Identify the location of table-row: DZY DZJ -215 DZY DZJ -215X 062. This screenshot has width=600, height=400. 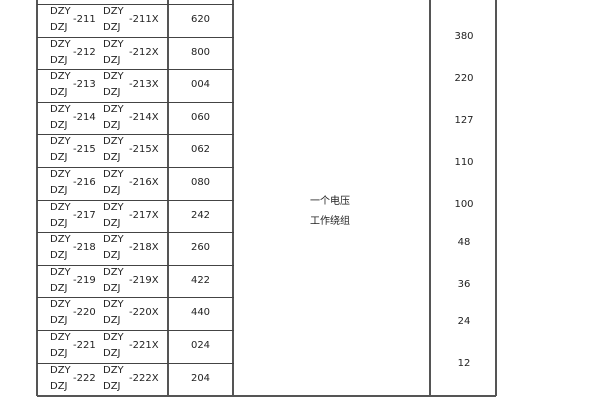
(136, 150).